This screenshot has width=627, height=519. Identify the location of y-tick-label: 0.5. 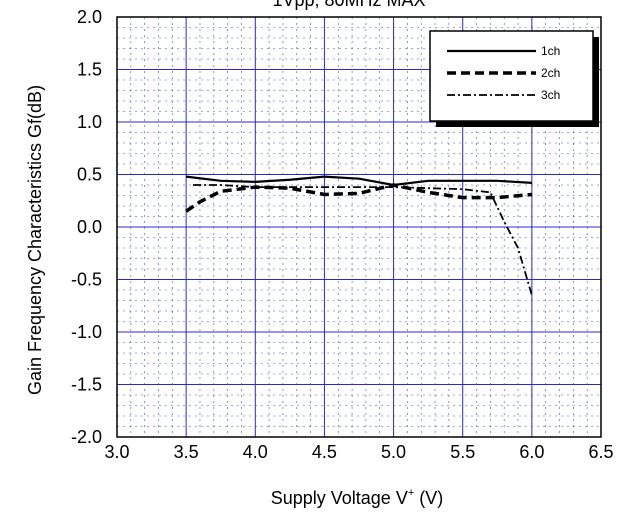
(89, 175).